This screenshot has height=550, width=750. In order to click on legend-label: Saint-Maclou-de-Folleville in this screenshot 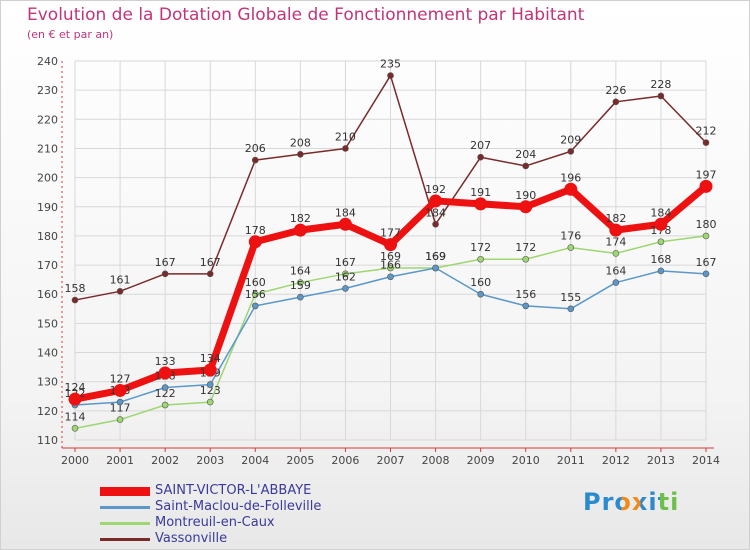, I will do `click(238, 506)`.